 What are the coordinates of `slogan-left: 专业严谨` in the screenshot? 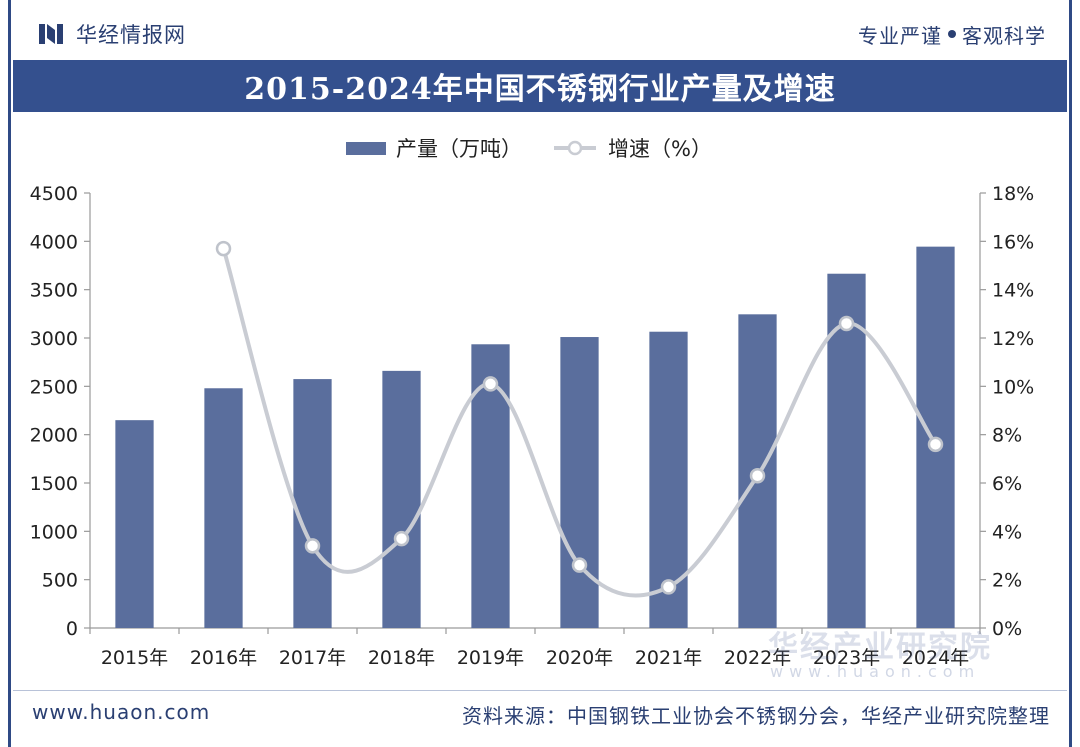 It's located at (900, 35).